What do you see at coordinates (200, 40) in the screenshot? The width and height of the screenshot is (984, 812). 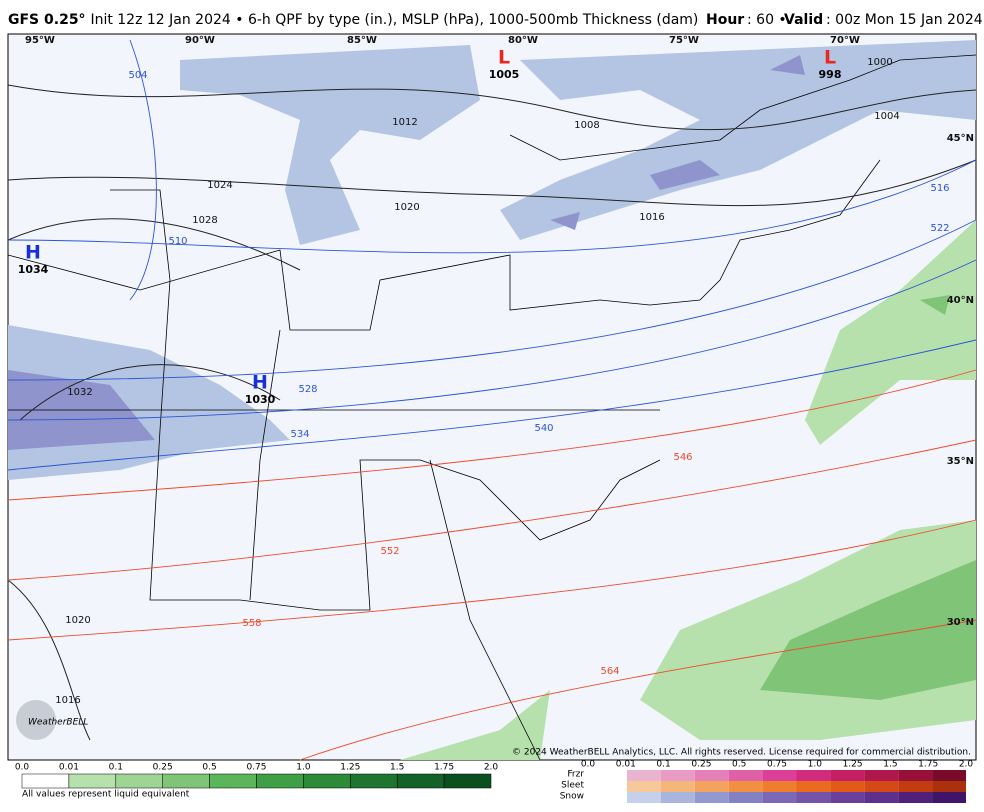 I see `longitude-label: 90°W` at bounding box center [200, 40].